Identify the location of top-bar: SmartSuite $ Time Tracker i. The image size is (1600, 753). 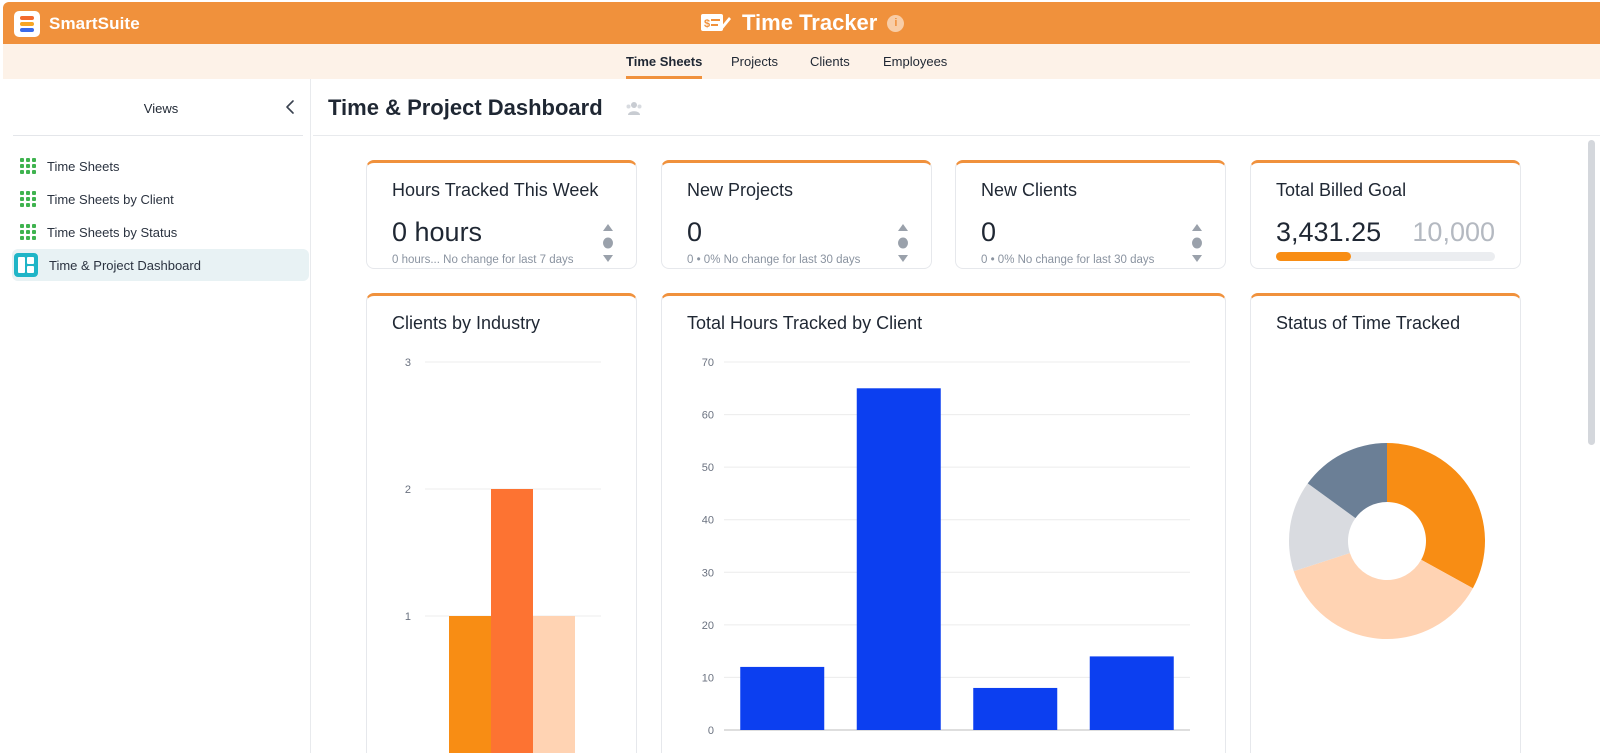
(801, 23).